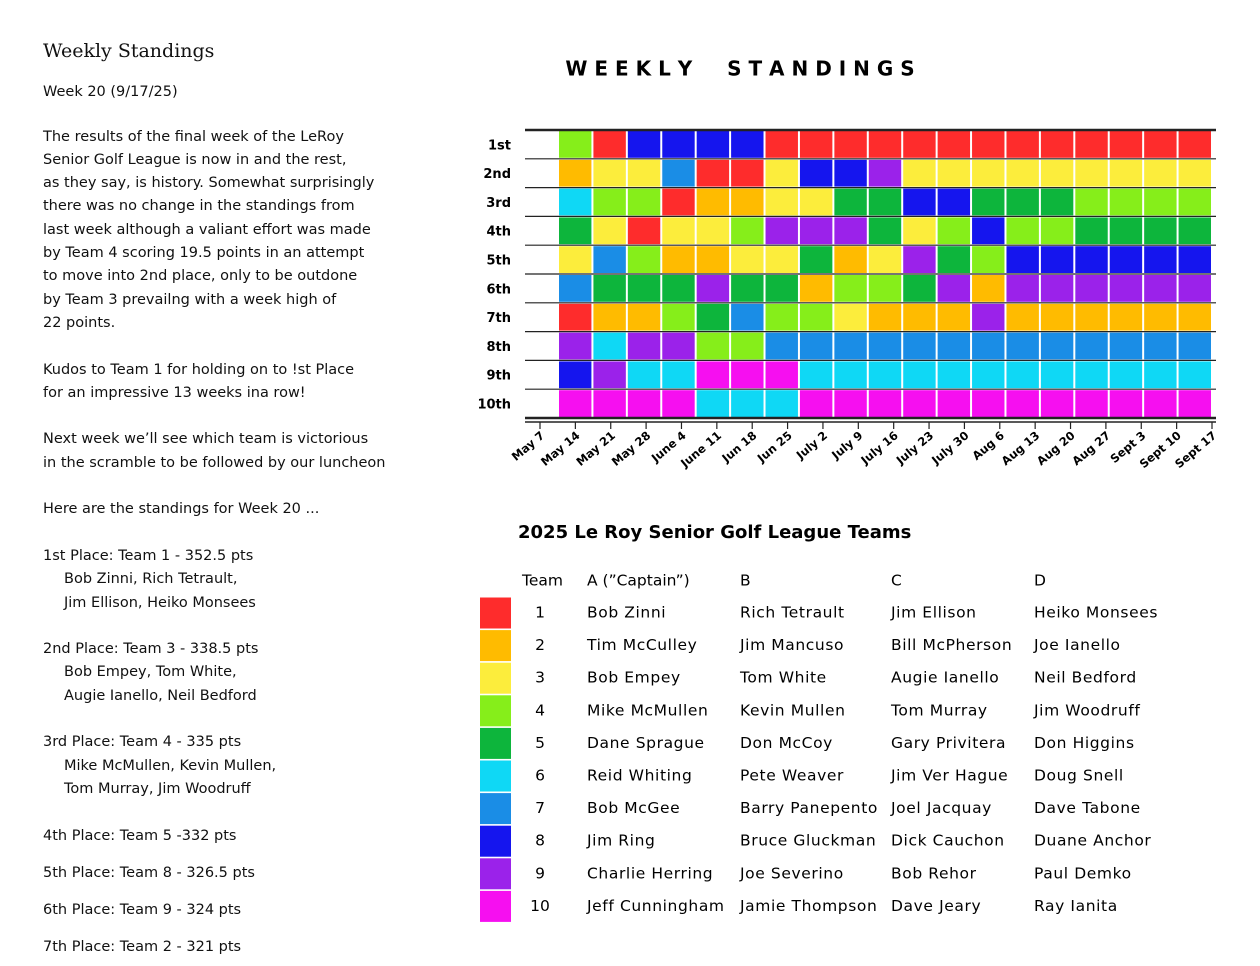 This screenshot has height=966, width=1260. What do you see at coordinates (243, 947) in the screenshot?
I see `standing: 7th Place: Team 2 - 321 pts` at bounding box center [243, 947].